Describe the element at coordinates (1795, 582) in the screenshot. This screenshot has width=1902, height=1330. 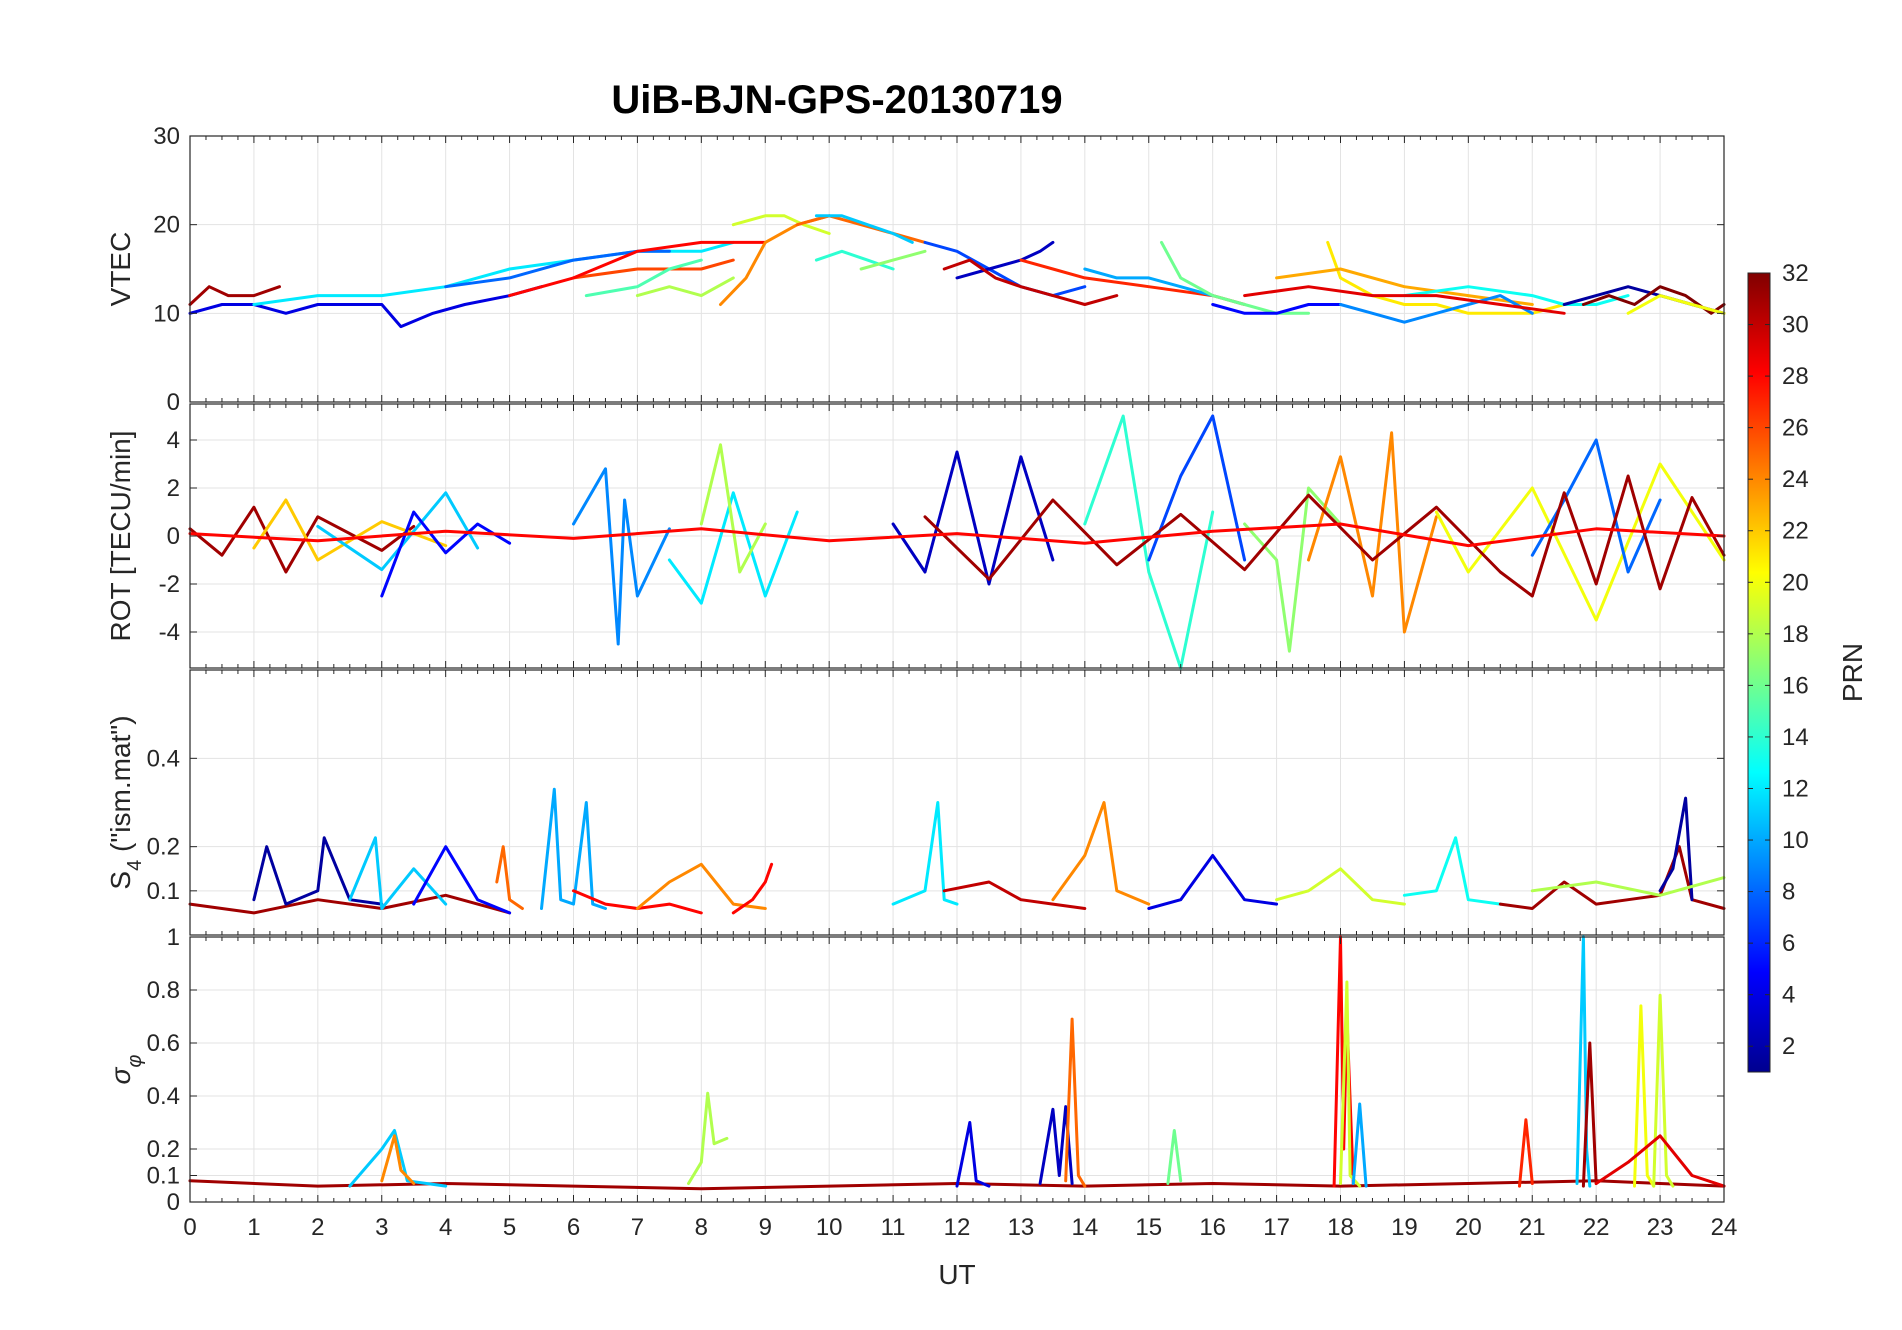
I see `colorbar-tick-label: 20` at that location.